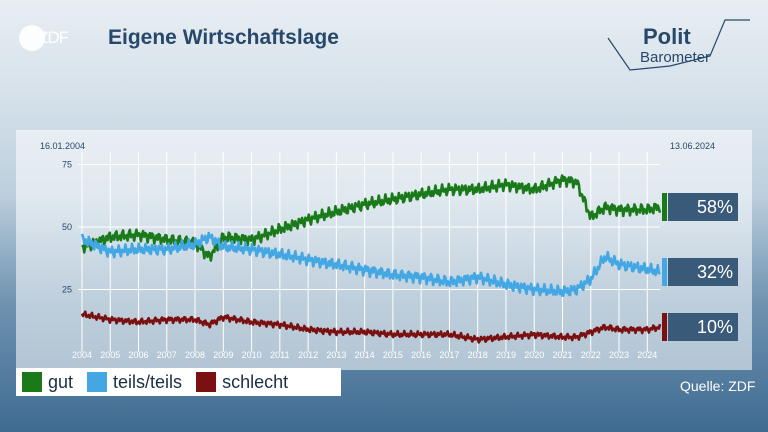 The height and width of the screenshot is (432, 768). Describe the element at coordinates (619, 355) in the screenshot. I see `x-tick-label: 2023` at that location.